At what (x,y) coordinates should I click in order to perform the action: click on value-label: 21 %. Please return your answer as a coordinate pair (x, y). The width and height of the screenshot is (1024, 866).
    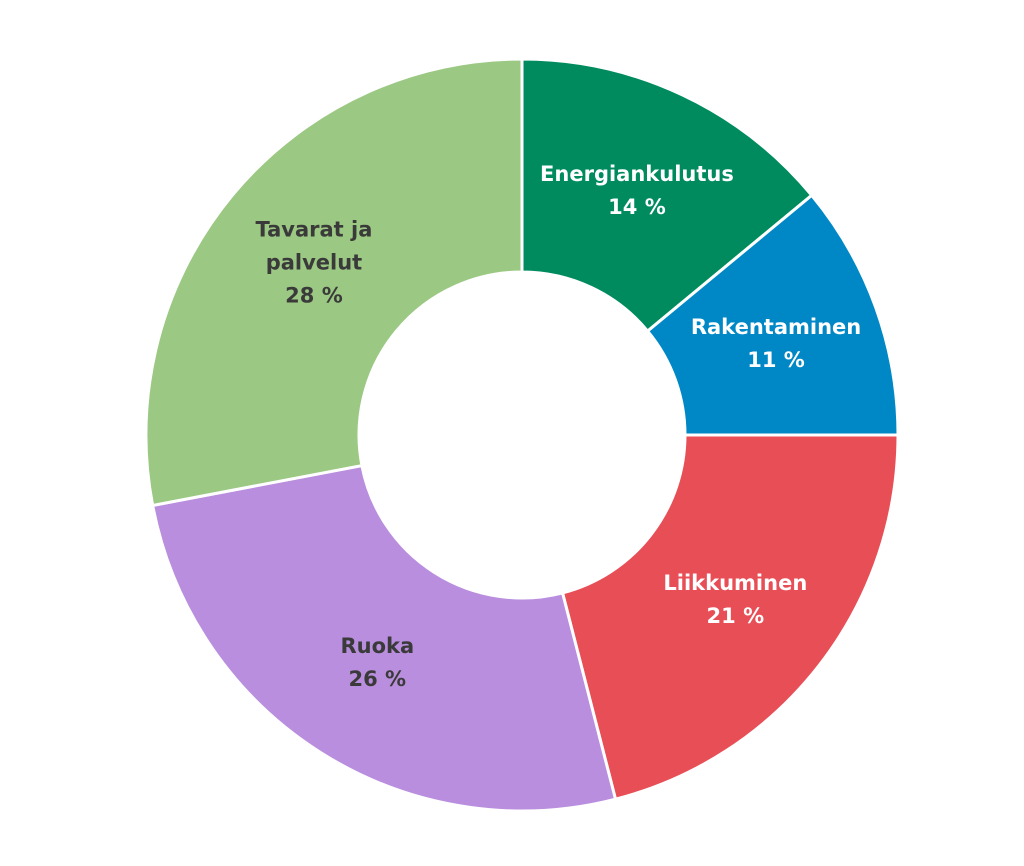
    Looking at the image, I should click on (735, 616).